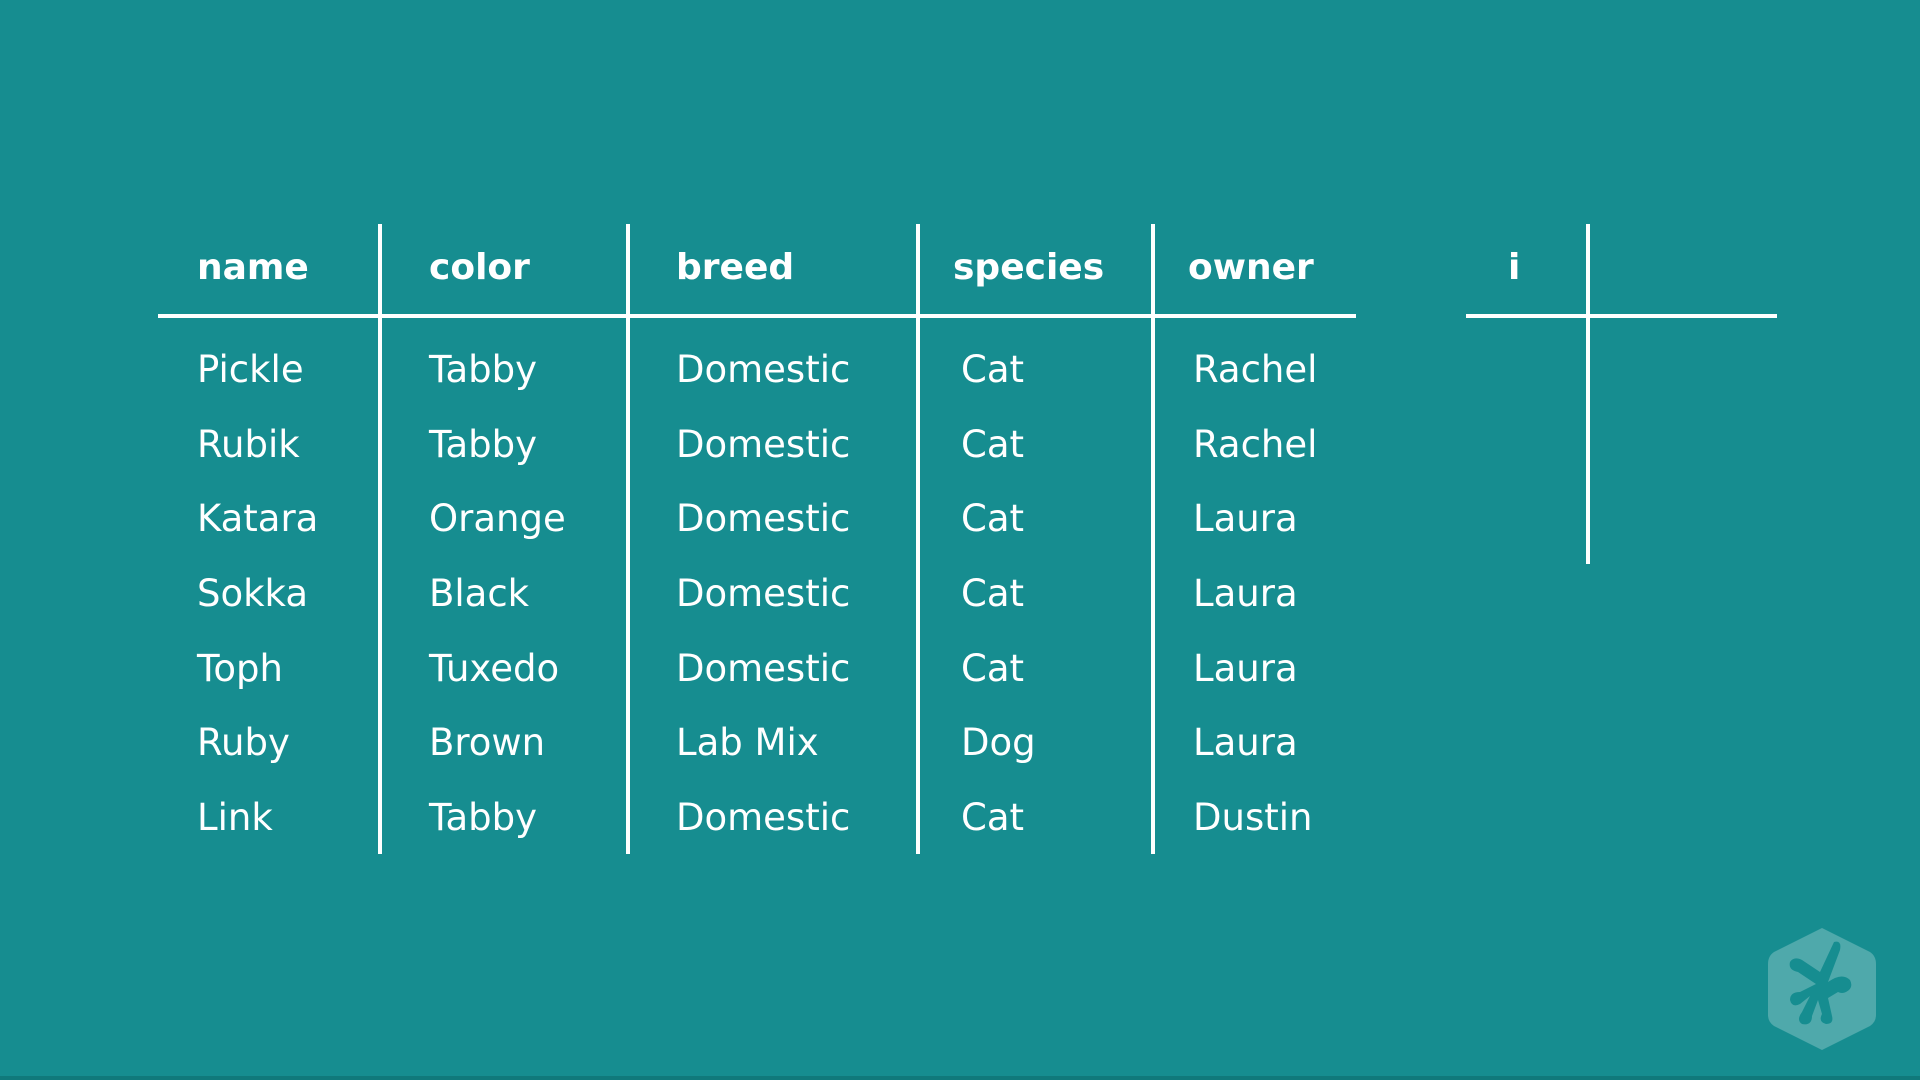 The image size is (1920, 1080). I want to click on column-header-breed: breed, so click(735, 267).